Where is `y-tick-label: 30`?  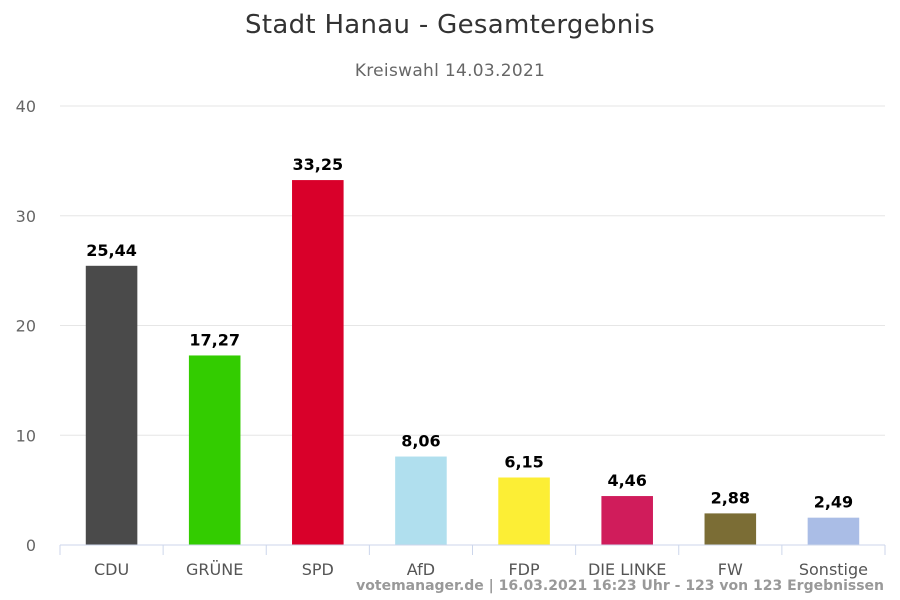
y-tick-label: 30 is located at coordinates (26, 216).